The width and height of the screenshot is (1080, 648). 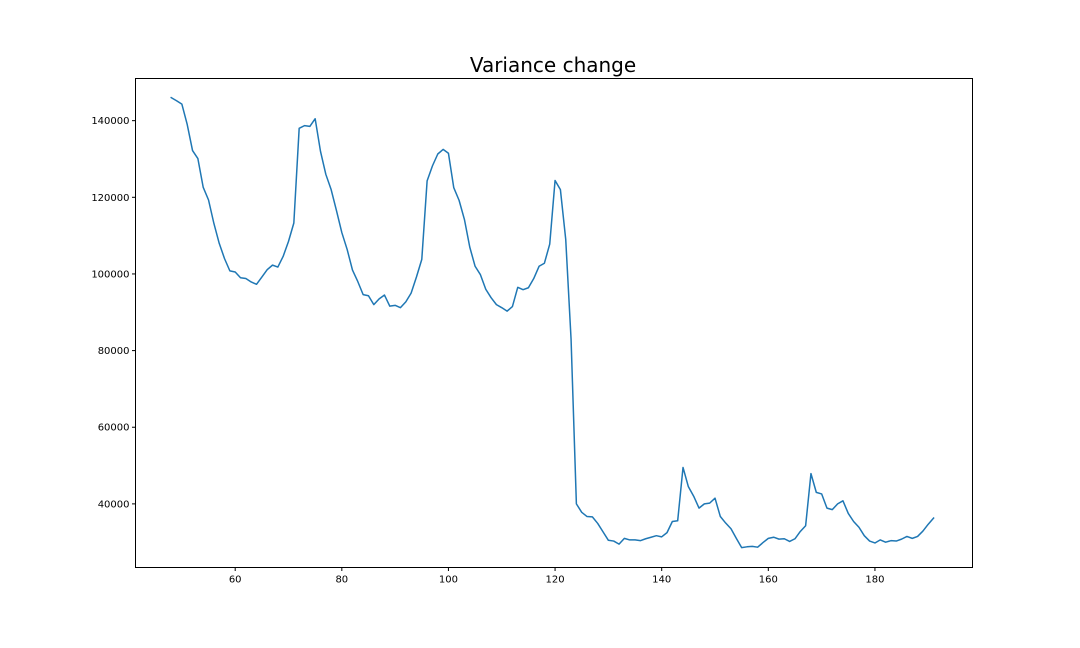 I want to click on y-tick-label: 140000, so click(x=110, y=121).